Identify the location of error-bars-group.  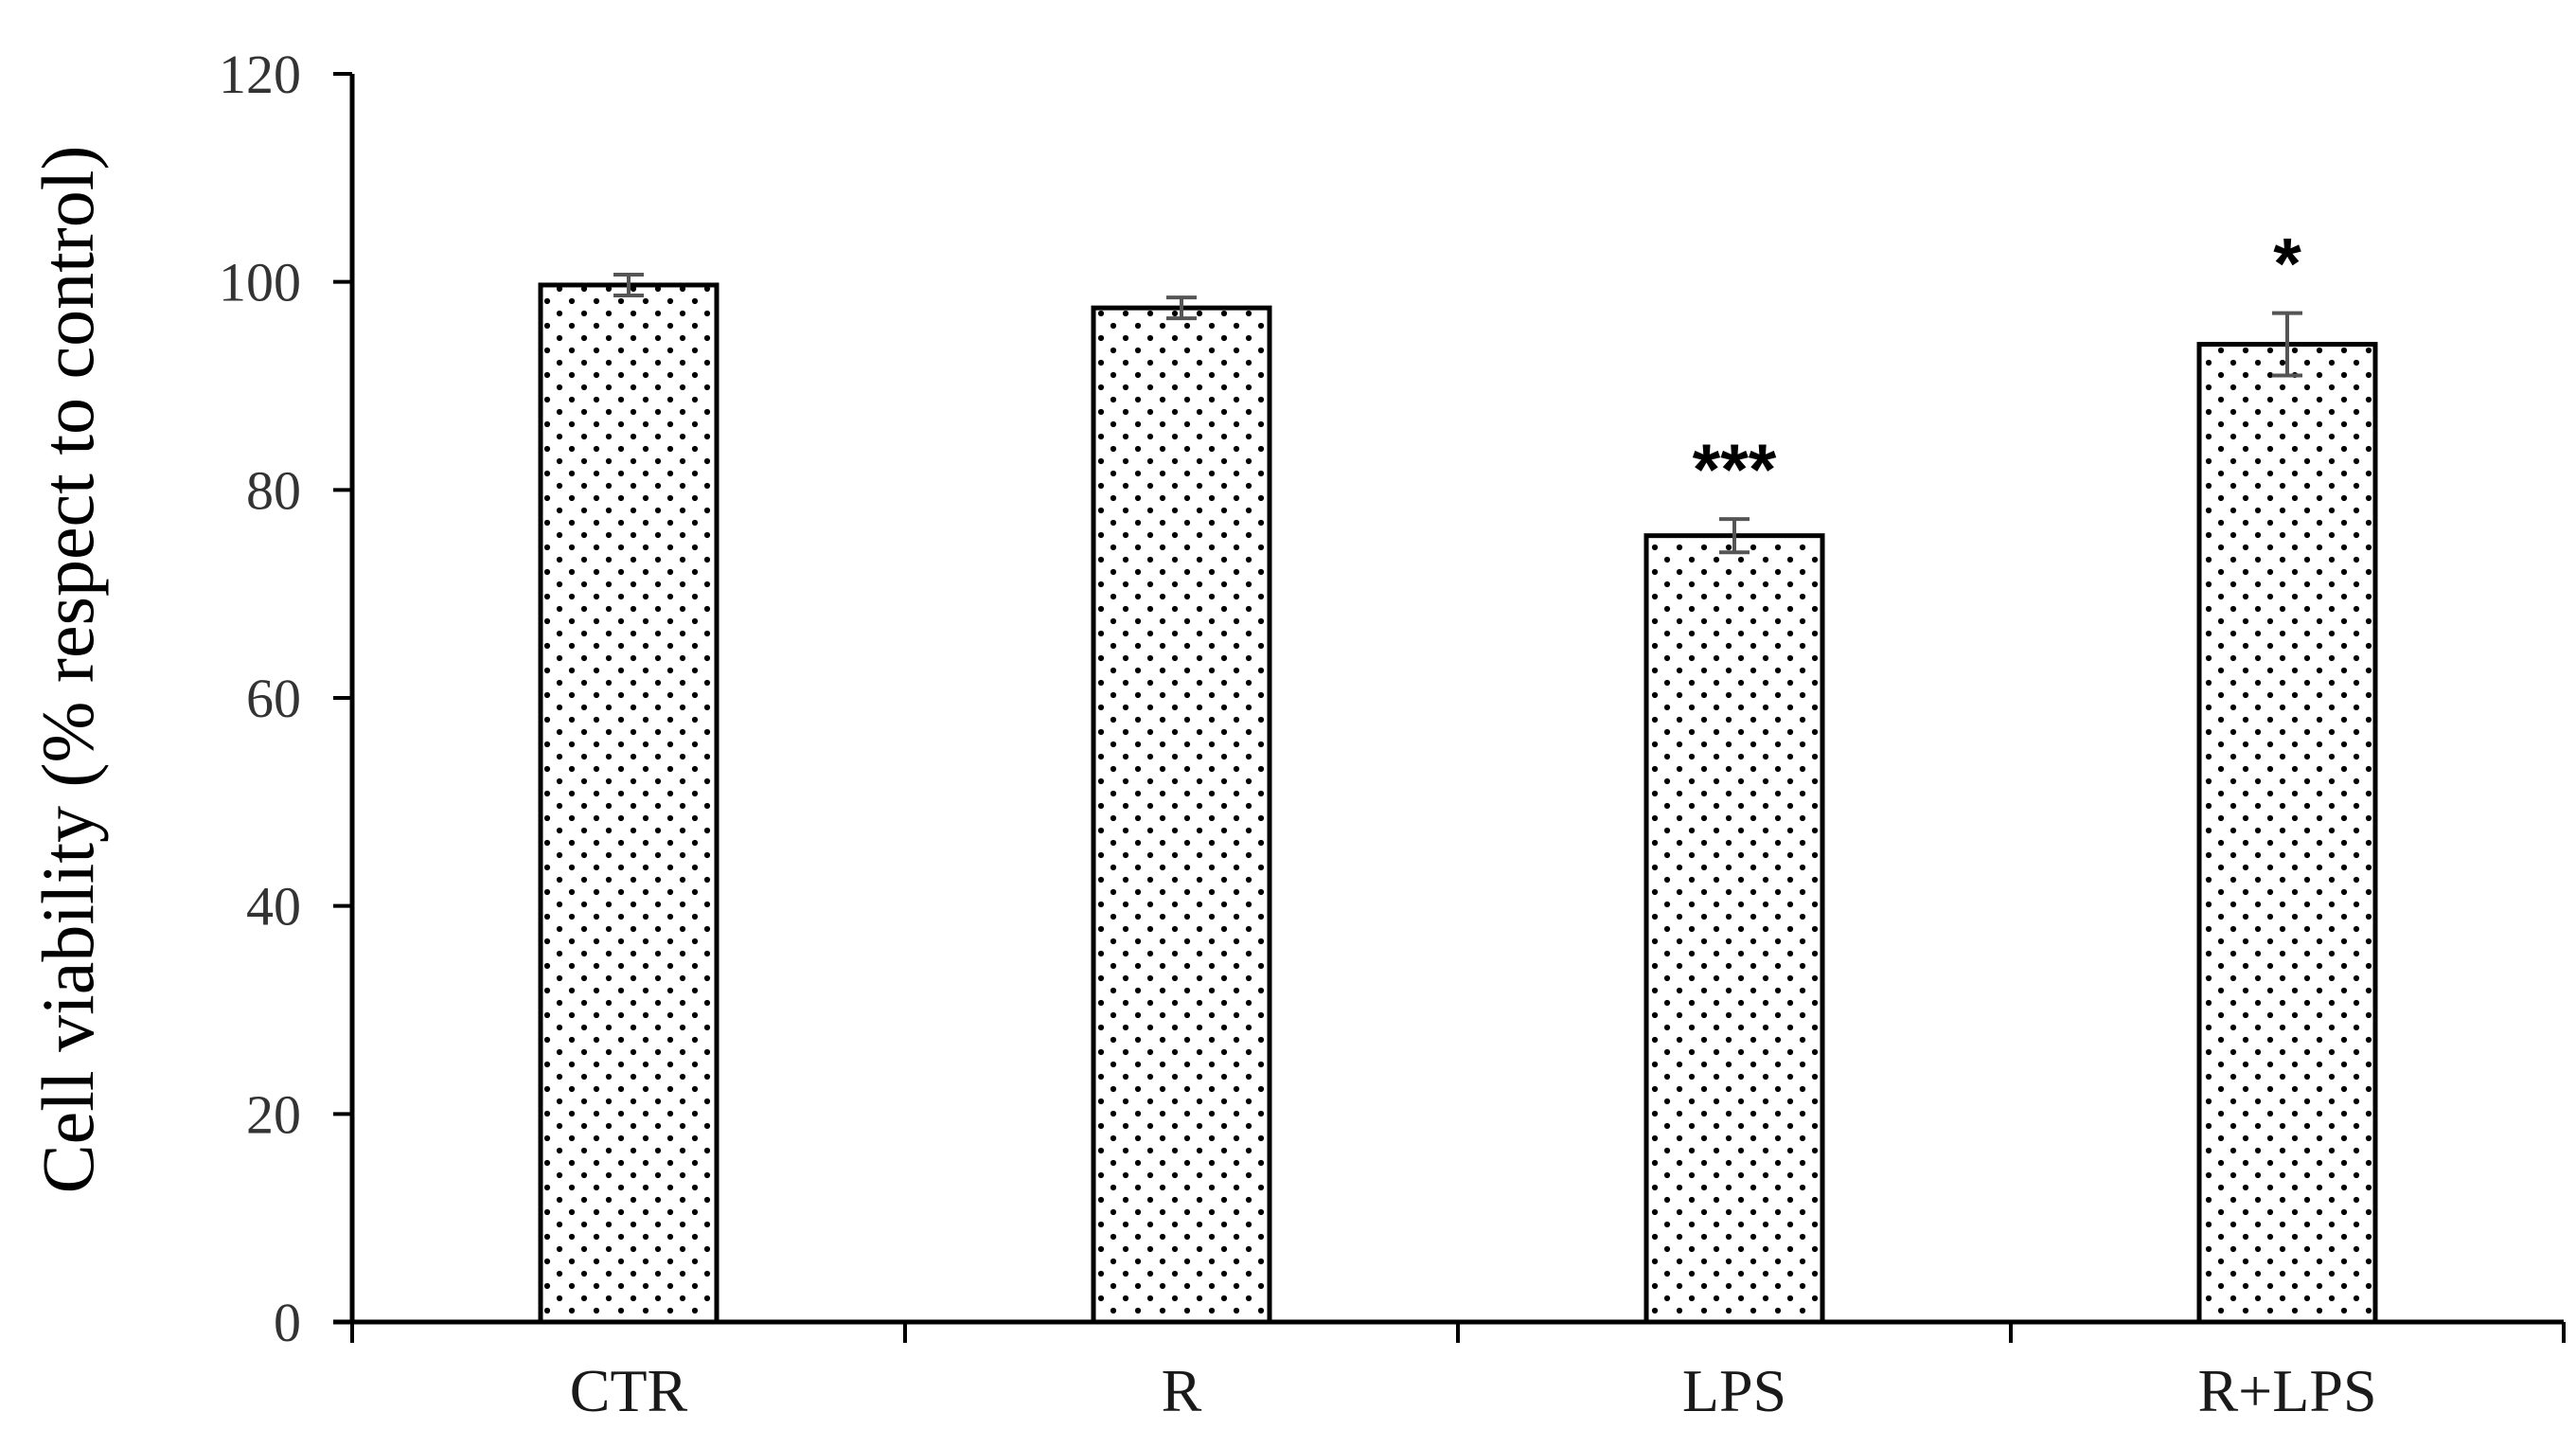
(1458, 413).